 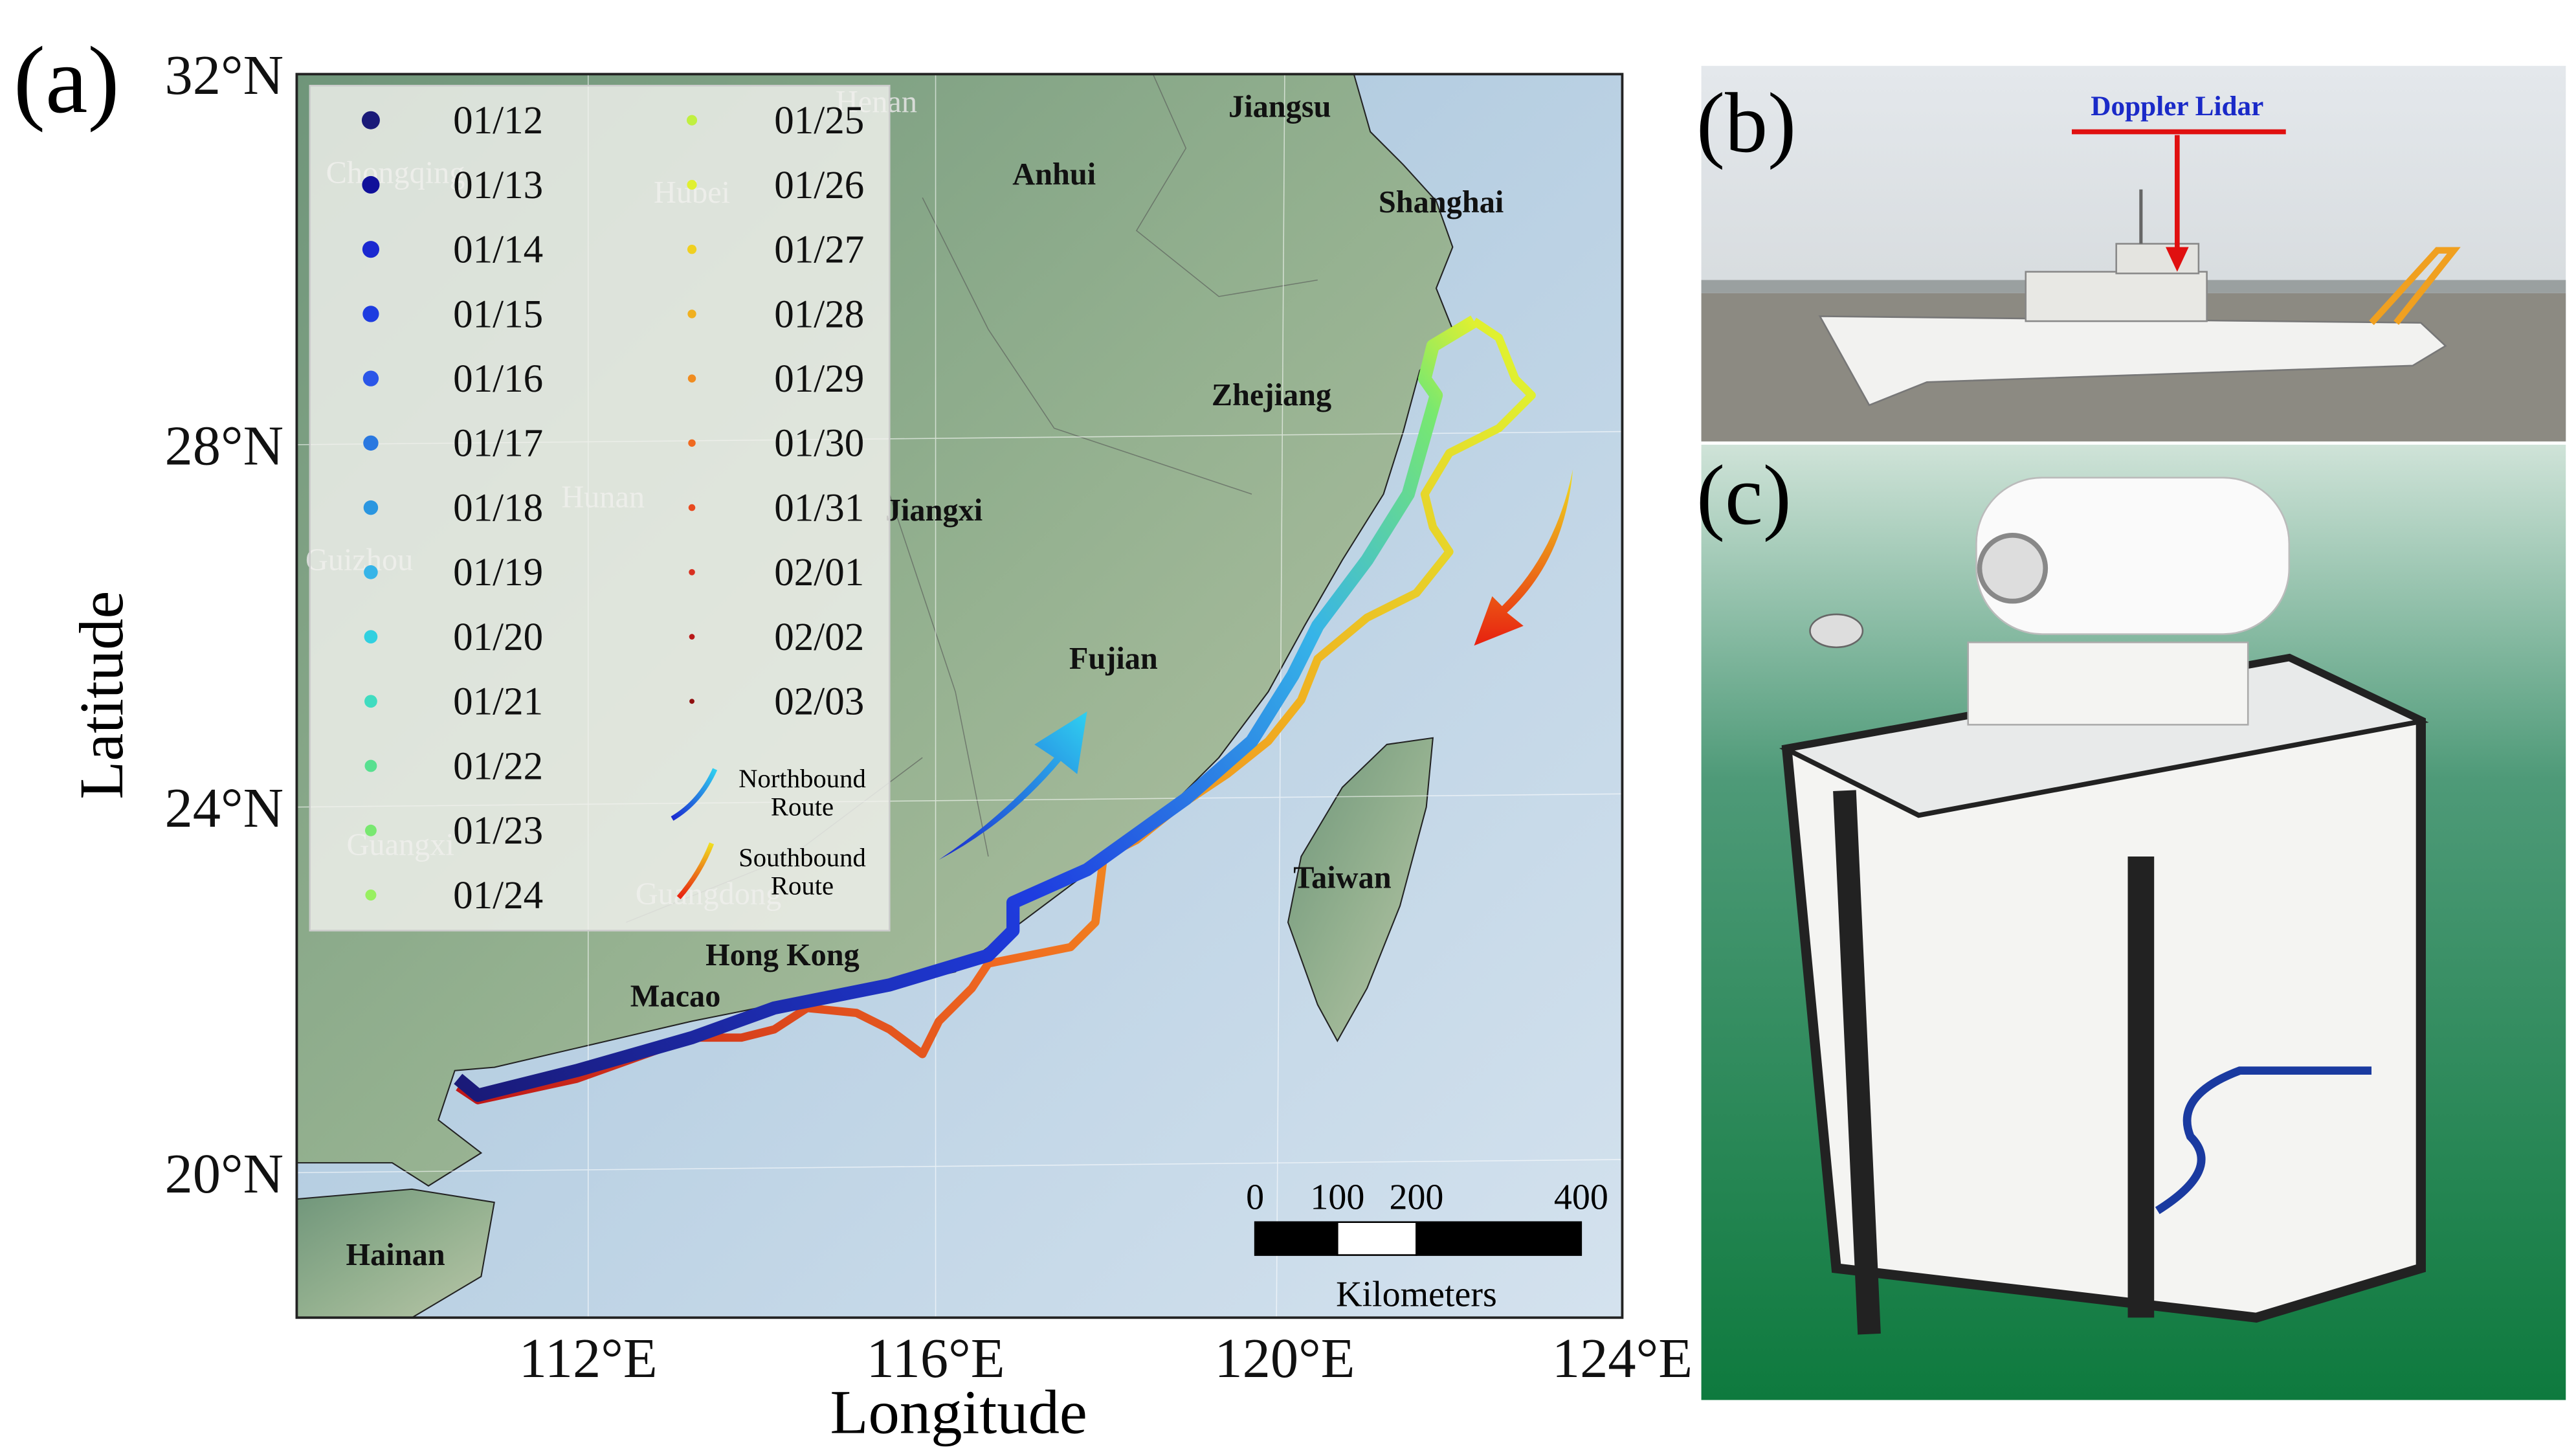 I want to click on legend-label: 01/17, so click(x=498, y=444).